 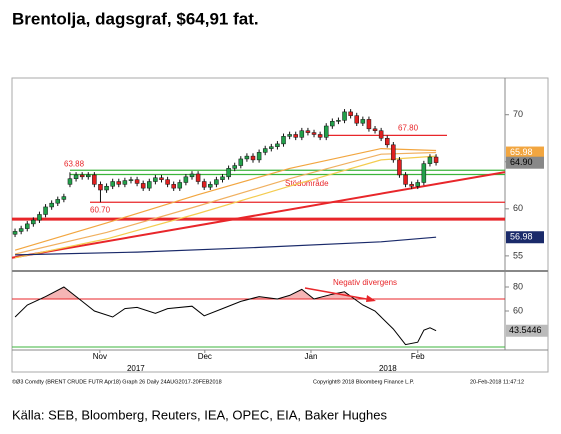 I want to click on rsi-label: 43.5446, so click(x=525, y=330).